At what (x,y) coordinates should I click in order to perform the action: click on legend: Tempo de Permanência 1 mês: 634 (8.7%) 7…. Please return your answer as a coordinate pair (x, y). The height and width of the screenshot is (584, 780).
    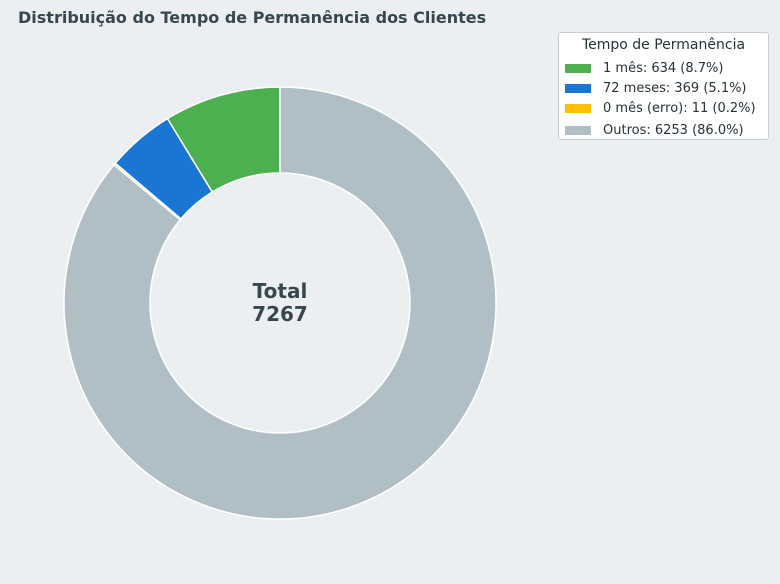
    Looking at the image, I should click on (663, 86).